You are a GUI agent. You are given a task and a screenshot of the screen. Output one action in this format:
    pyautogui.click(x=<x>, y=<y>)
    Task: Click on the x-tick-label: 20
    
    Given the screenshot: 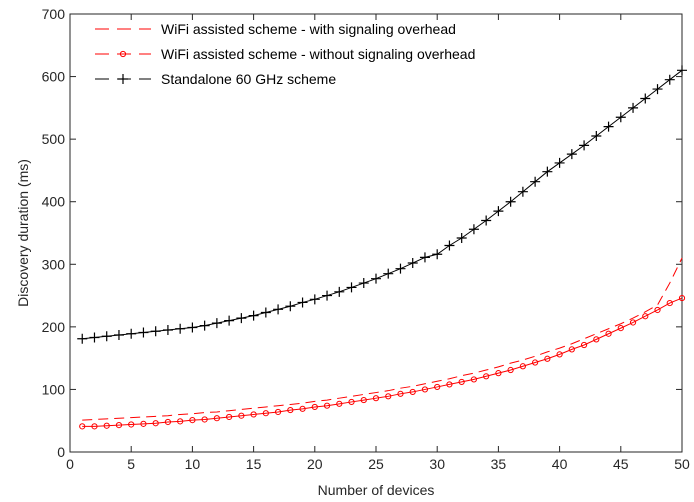 What is the action you would take?
    pyautogui.click(x=315, y=464)
    